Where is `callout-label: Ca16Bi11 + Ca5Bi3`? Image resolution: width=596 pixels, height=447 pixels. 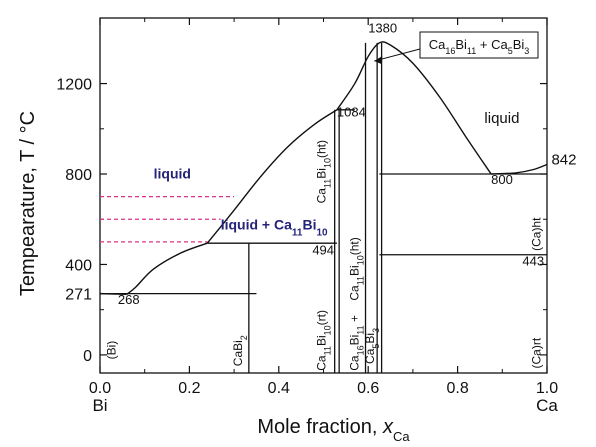 callout-label: Ca16Bi11 + Ca5Bi3 is located at coordinates (479, 46).